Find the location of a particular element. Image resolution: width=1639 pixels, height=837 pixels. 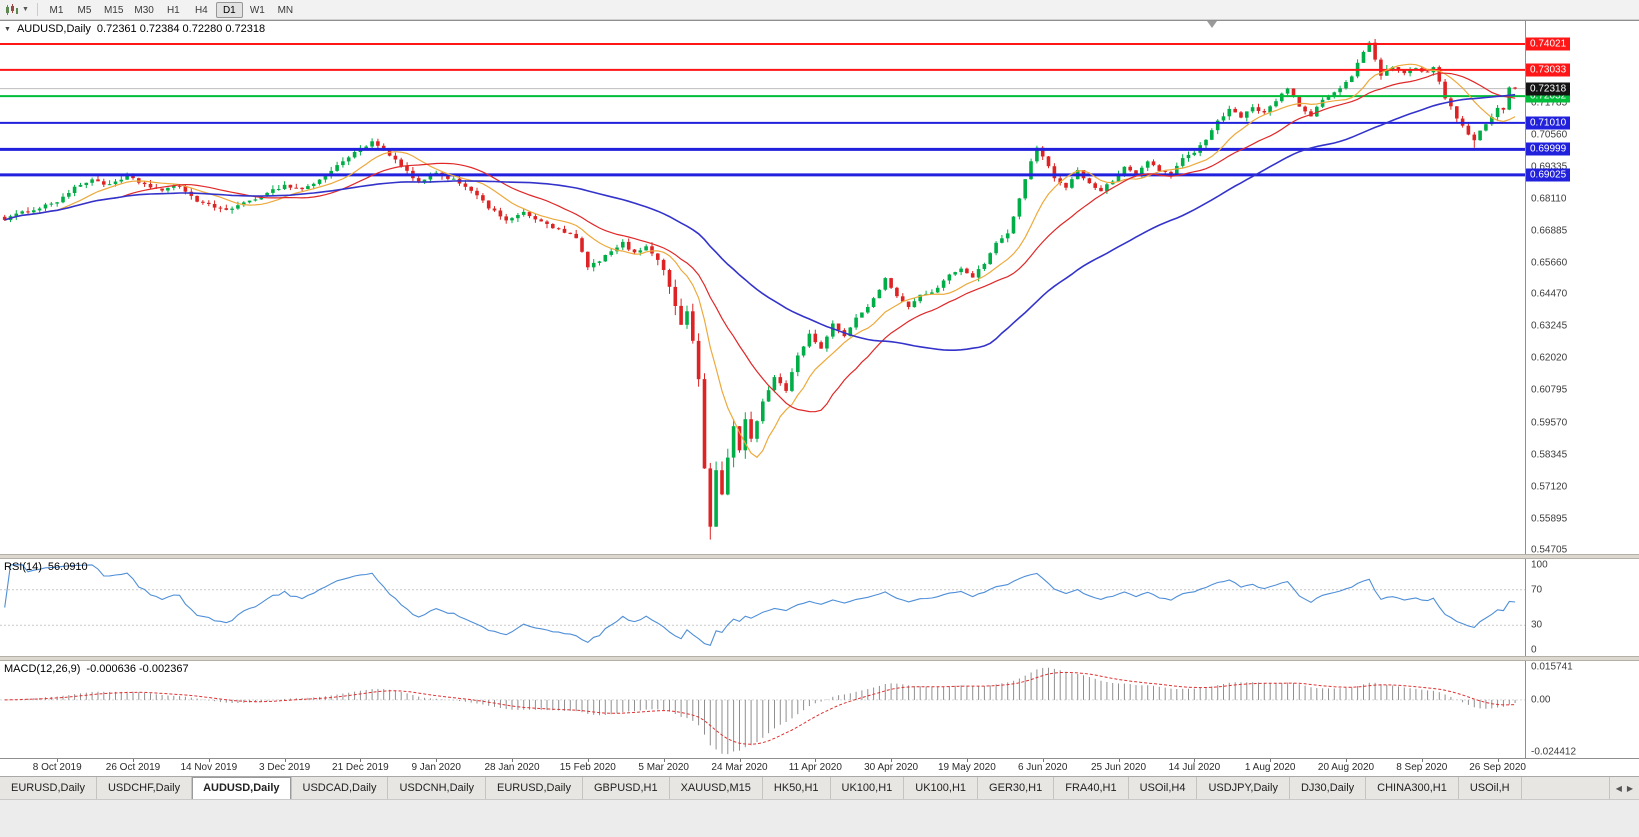

chart-tab-usdjpy-daily: USDJPY,Daily is located at coordinates (1243, 788).